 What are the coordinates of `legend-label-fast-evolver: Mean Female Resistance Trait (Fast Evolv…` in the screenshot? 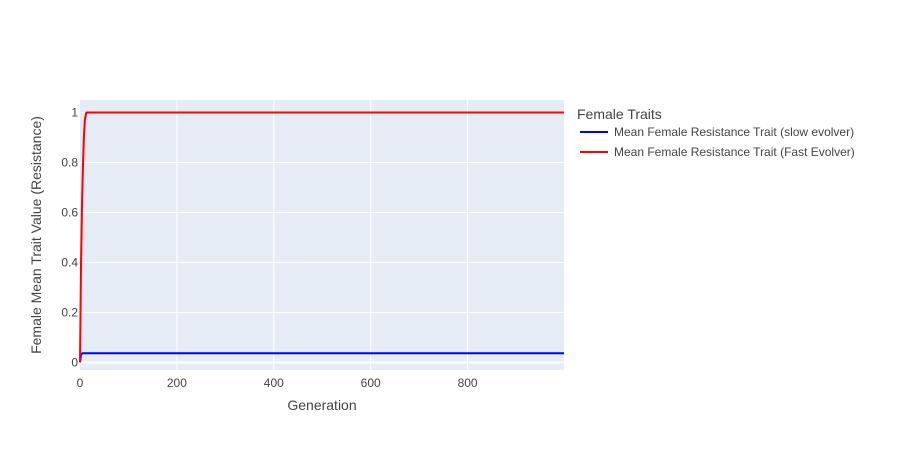 It's located at (734, 152).